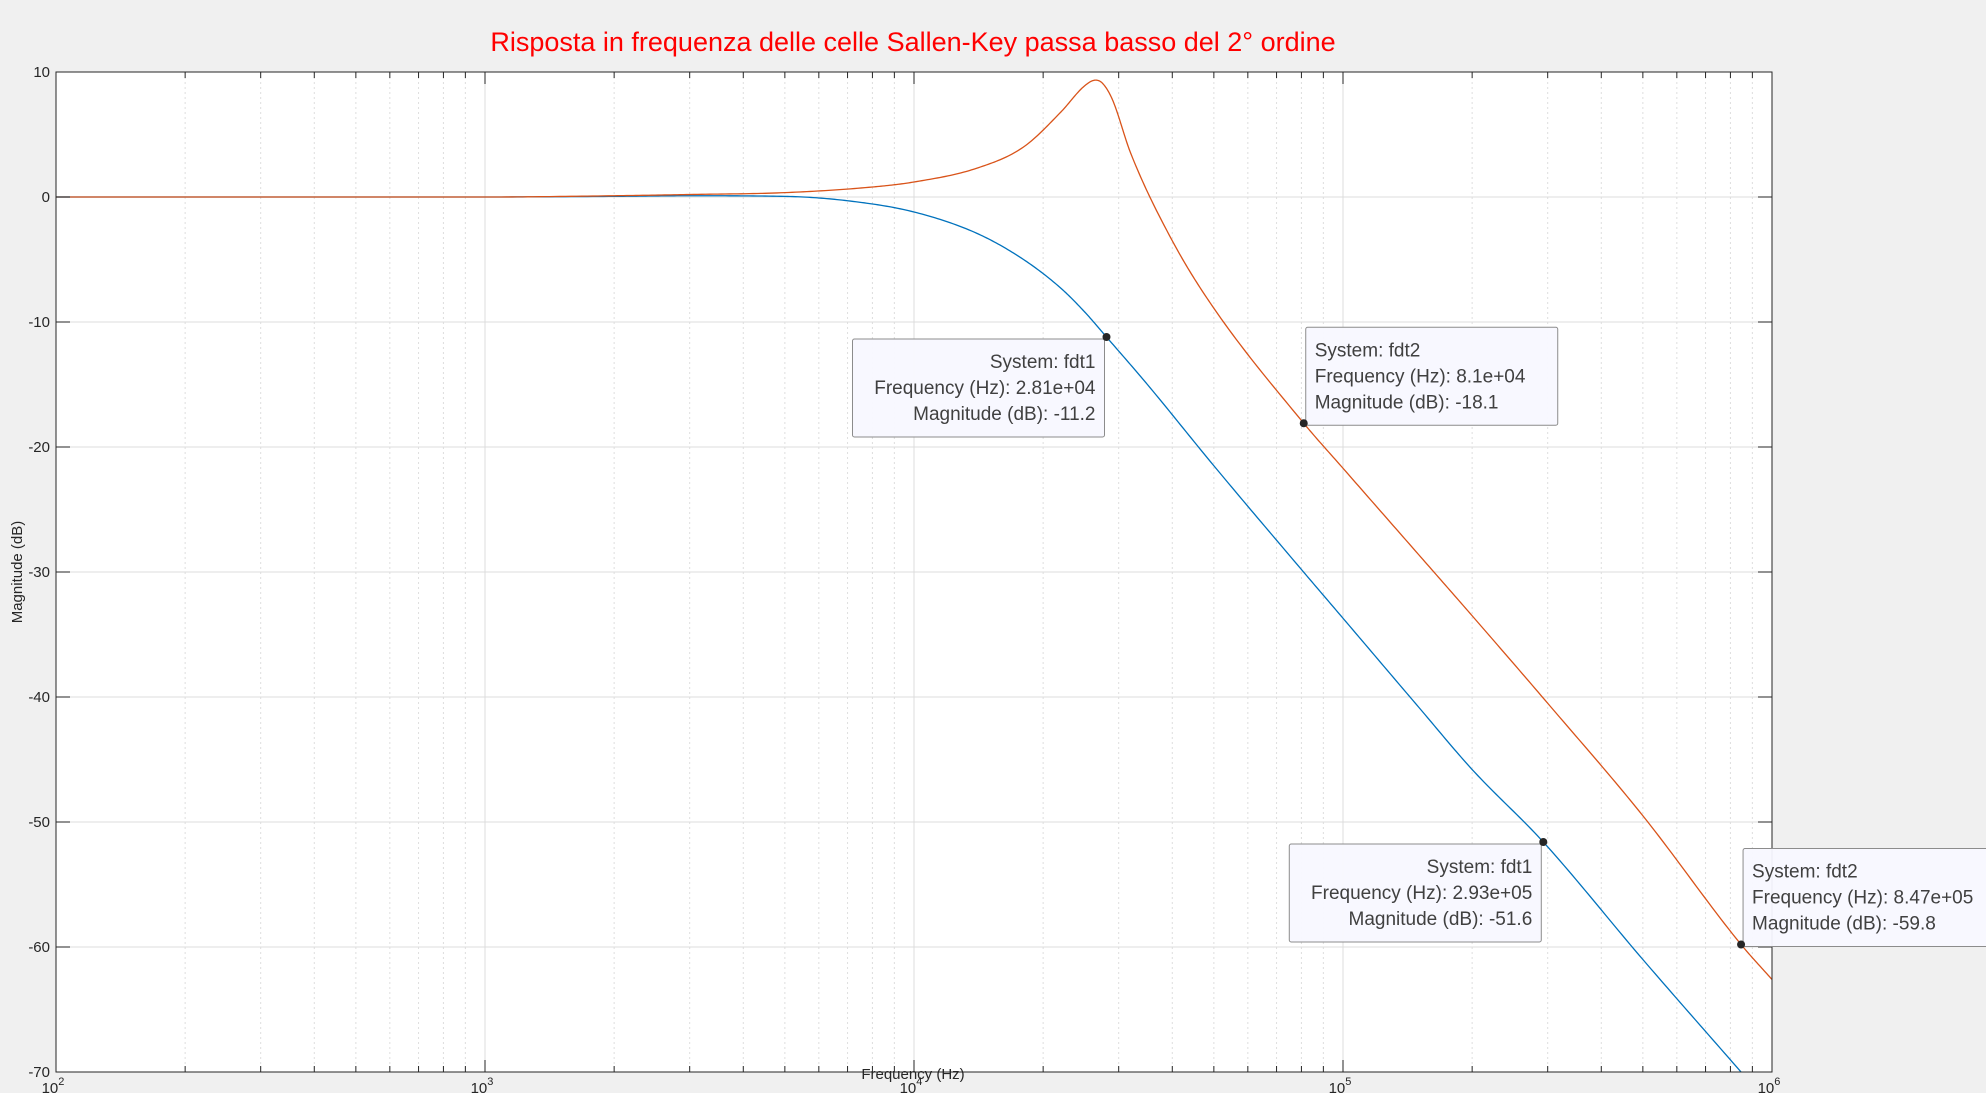 The image size is (1986, 1093). Describe the element at coordinates (1777, 1082) in the screenshot. I see `x-tick-exponent: 6` at that location.